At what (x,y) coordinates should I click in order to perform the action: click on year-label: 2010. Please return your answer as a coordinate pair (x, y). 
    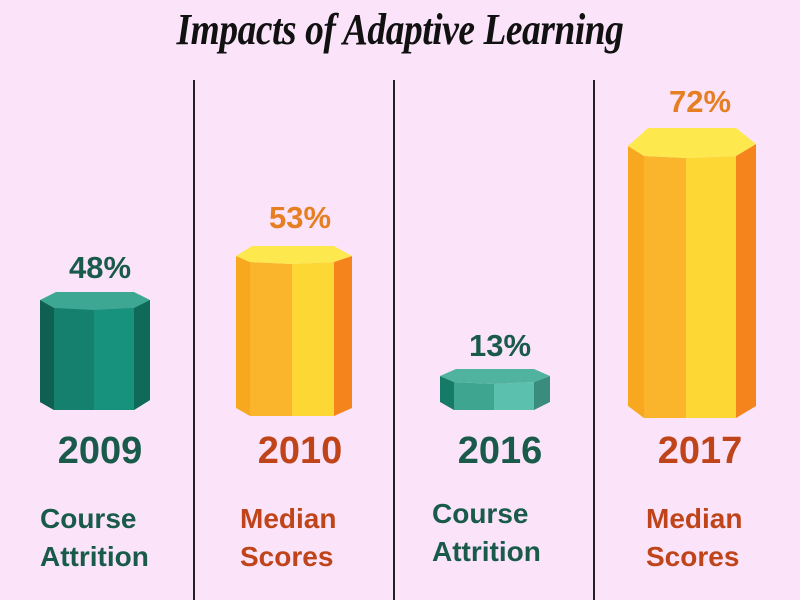
    Looking at the image, I should click on (300, 451).